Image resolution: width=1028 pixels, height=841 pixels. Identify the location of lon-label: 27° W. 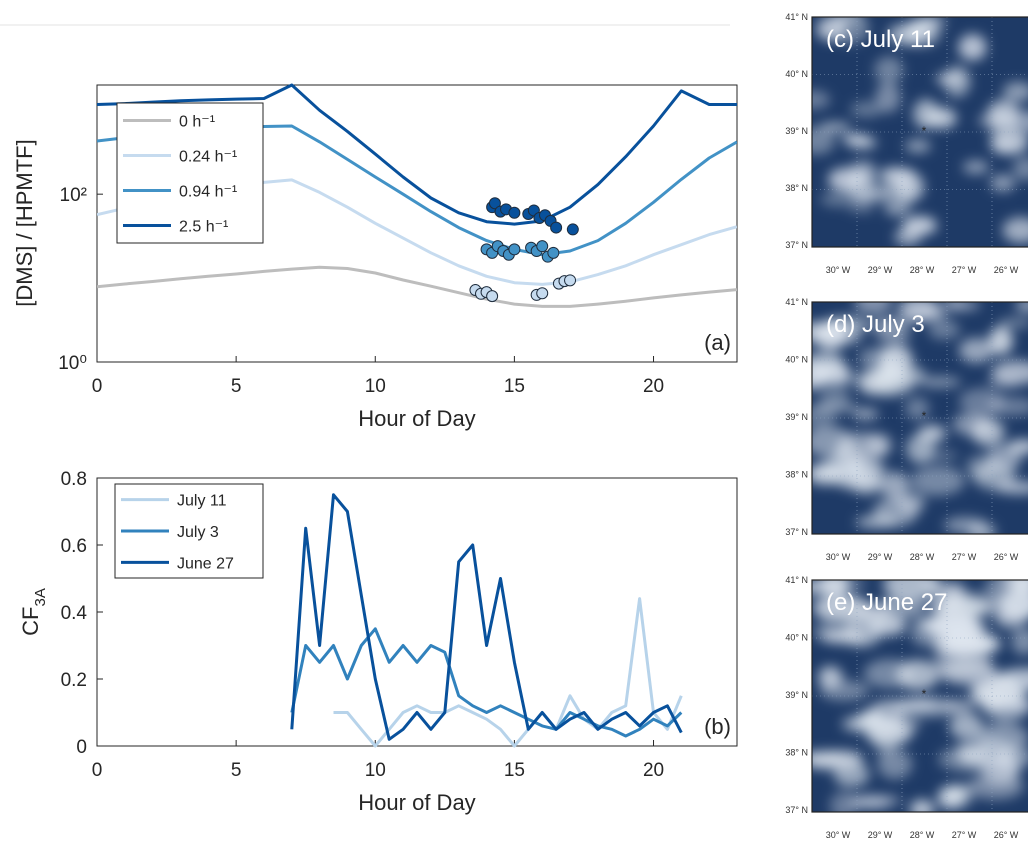
(964, 270).